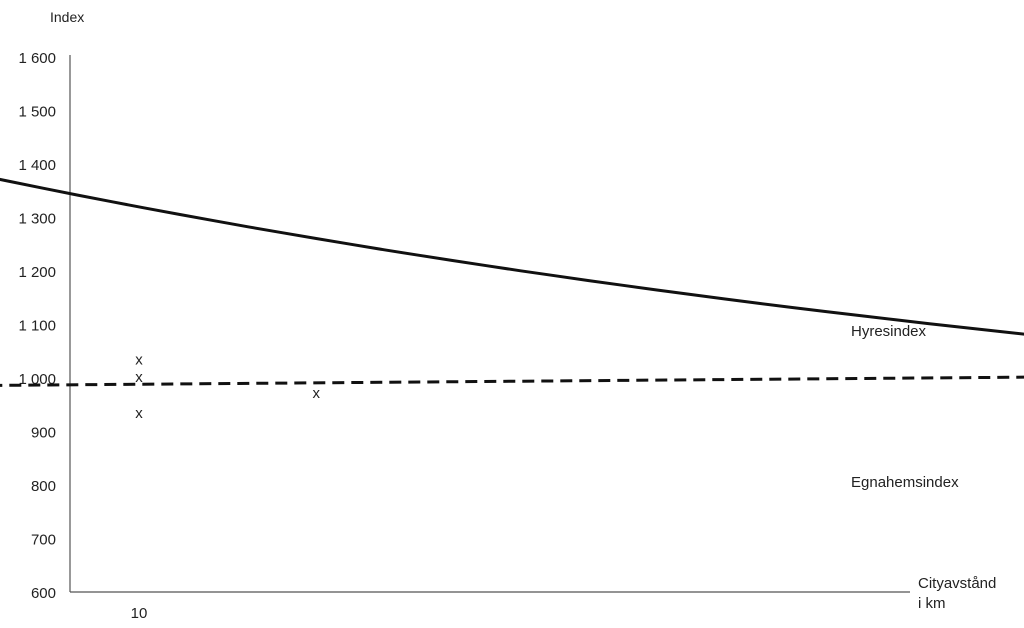 The height and width of the screenshot is (628, 1024). Describe the element at coordinates (905, 482) in the screenshot. I see `egnahemsindex-label: Egnahemsindex` at that location.